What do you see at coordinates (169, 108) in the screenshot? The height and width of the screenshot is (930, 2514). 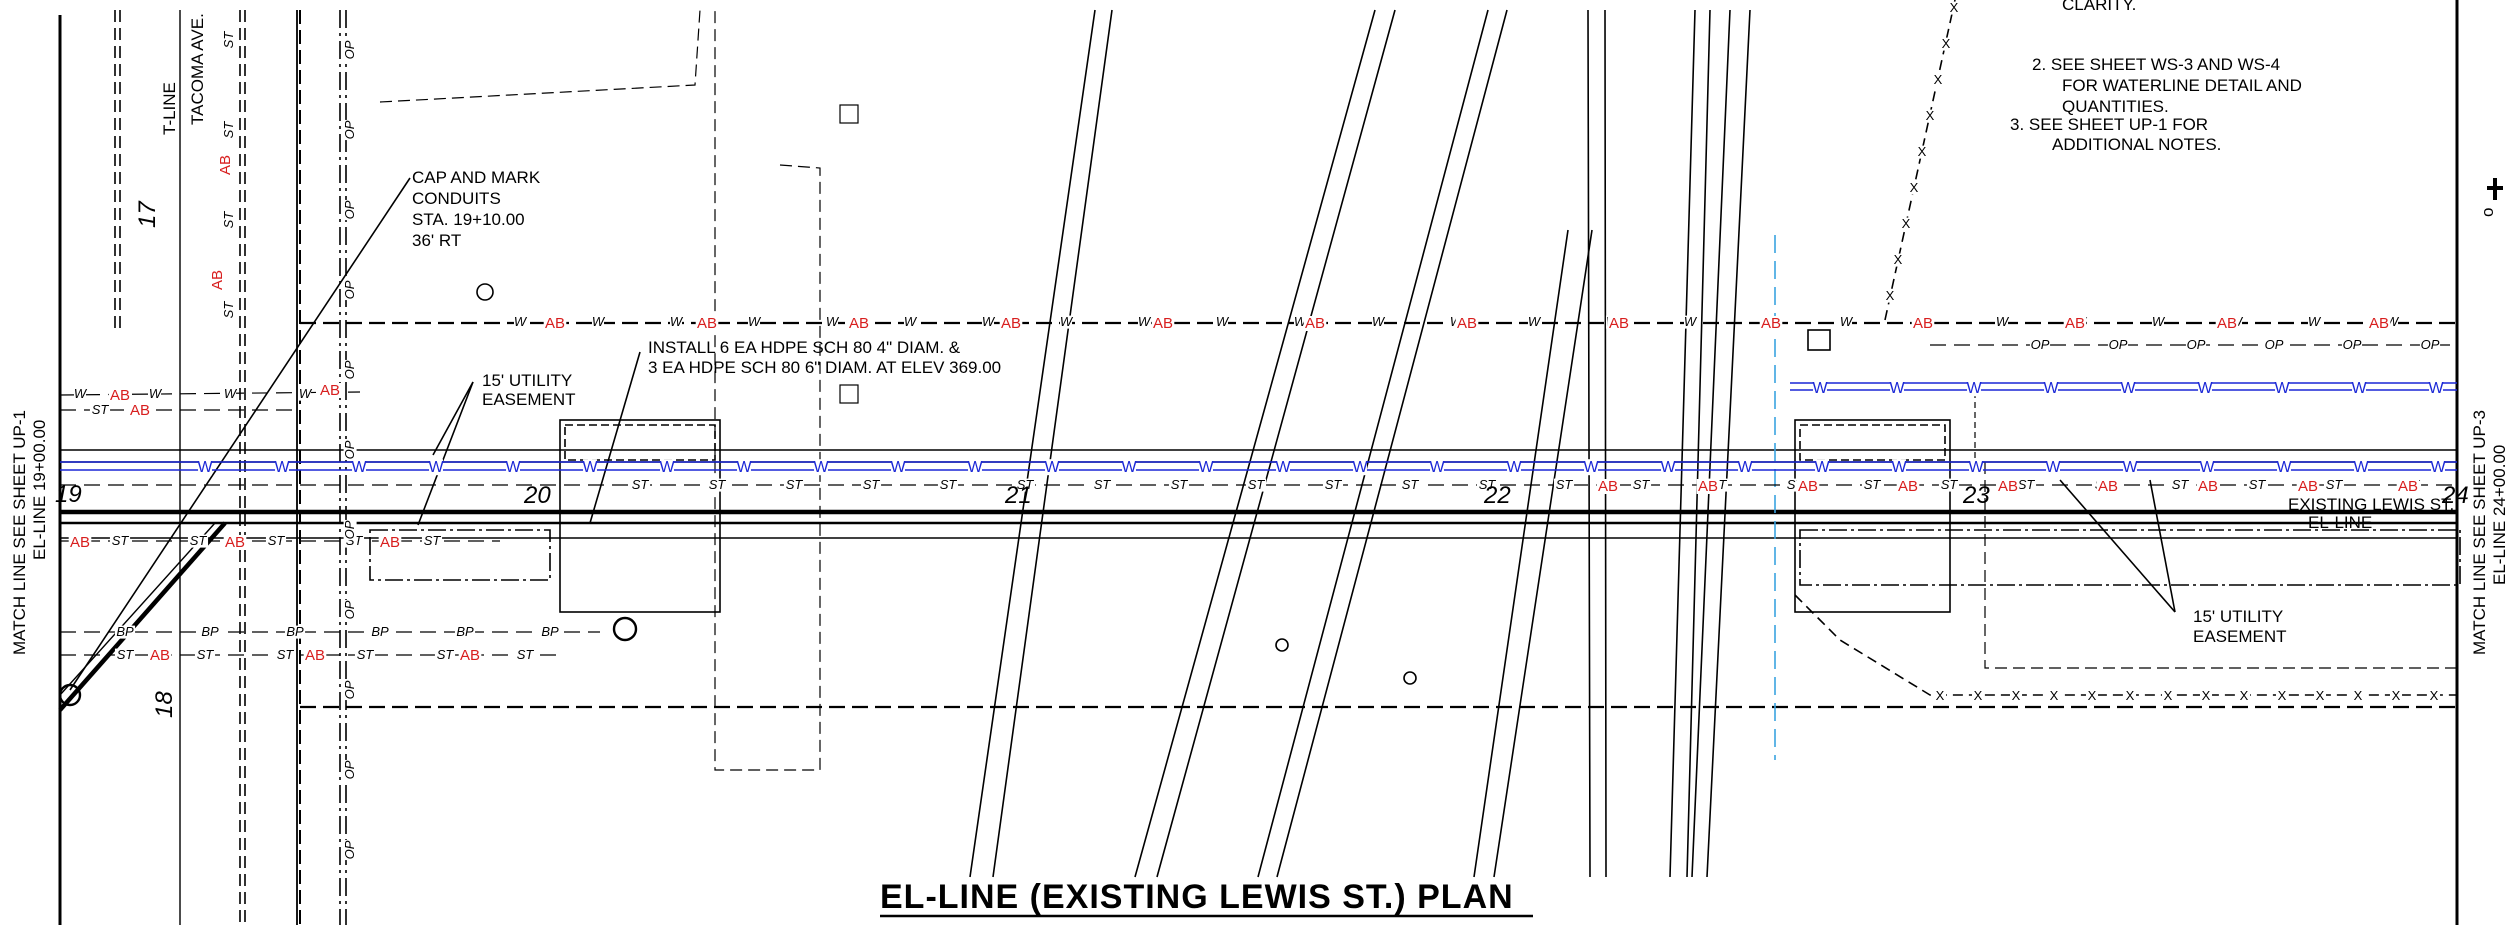 I see `t-line-label: T-LINE` at bounding box center [169, 108].